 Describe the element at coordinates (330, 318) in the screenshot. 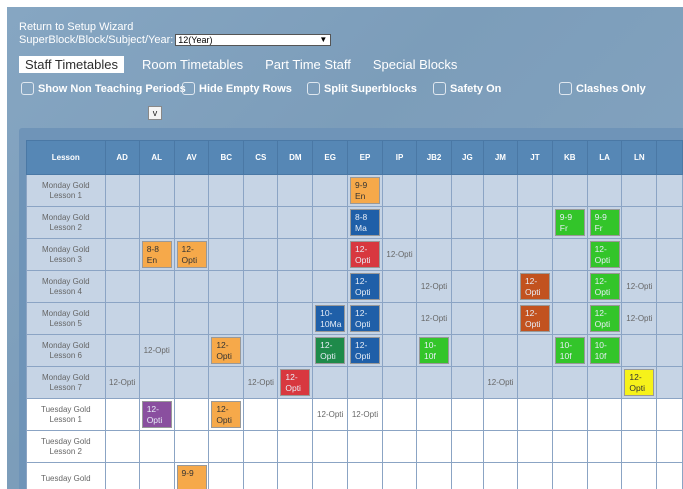

I see `timetable-cell: 10- 10Ma` at that location.